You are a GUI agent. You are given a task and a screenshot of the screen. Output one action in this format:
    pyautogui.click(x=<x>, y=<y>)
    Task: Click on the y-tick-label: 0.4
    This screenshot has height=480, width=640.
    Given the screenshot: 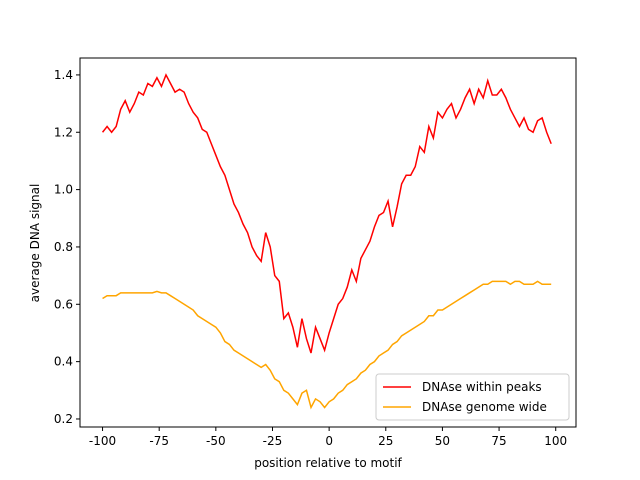 What is the action you would take?
    pyautogui.click(x=63, y=362)
    